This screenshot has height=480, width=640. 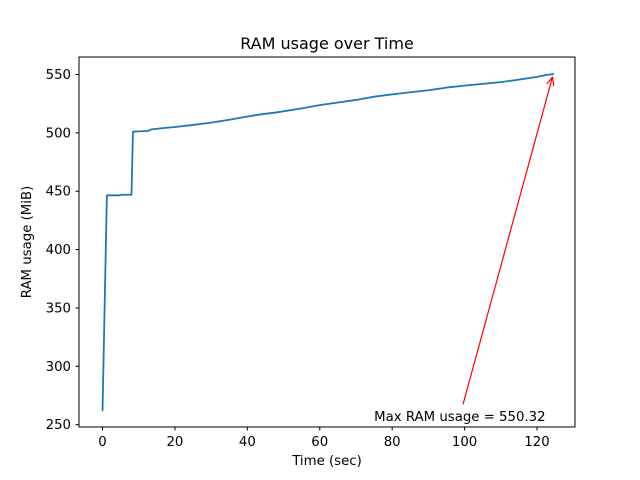 I want to click on y-tick-label: 500, so click(x=58, y=133).